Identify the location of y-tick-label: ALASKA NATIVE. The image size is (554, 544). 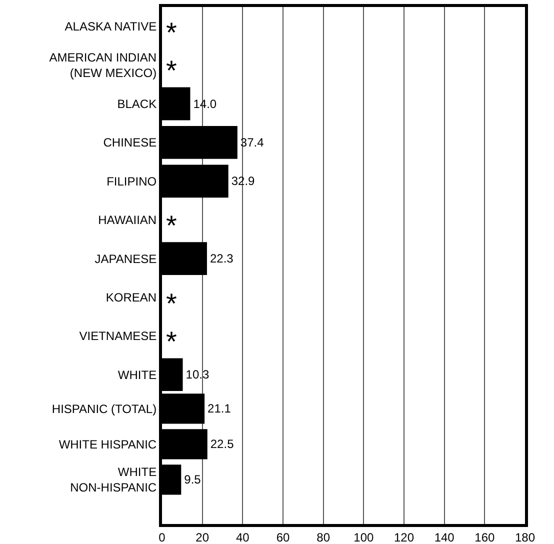
(110, 27).